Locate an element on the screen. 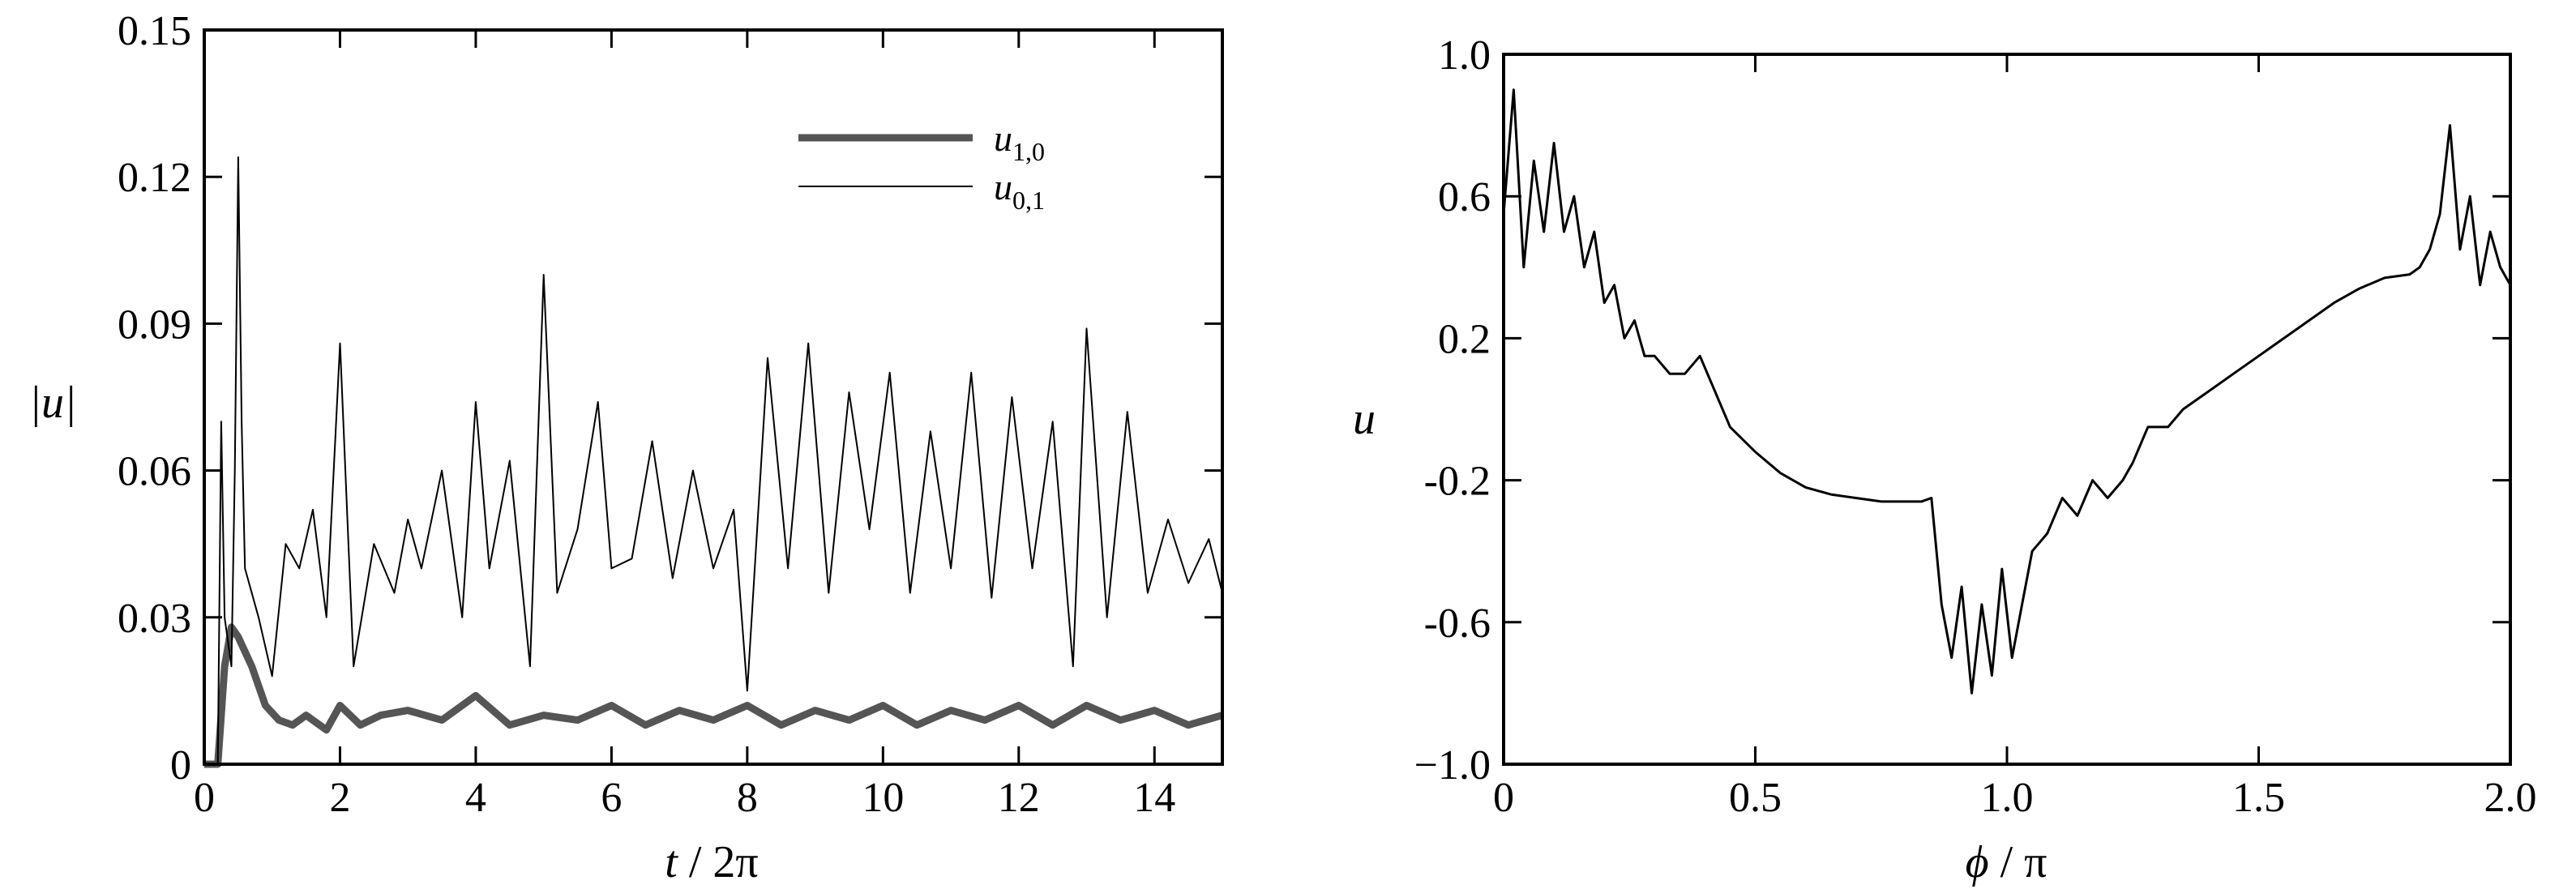 Image resolution: width=2576 pixels, height=889 pixels. chart-amplitude-xtick-label-2: 4 is located at coordinates (475, 798).